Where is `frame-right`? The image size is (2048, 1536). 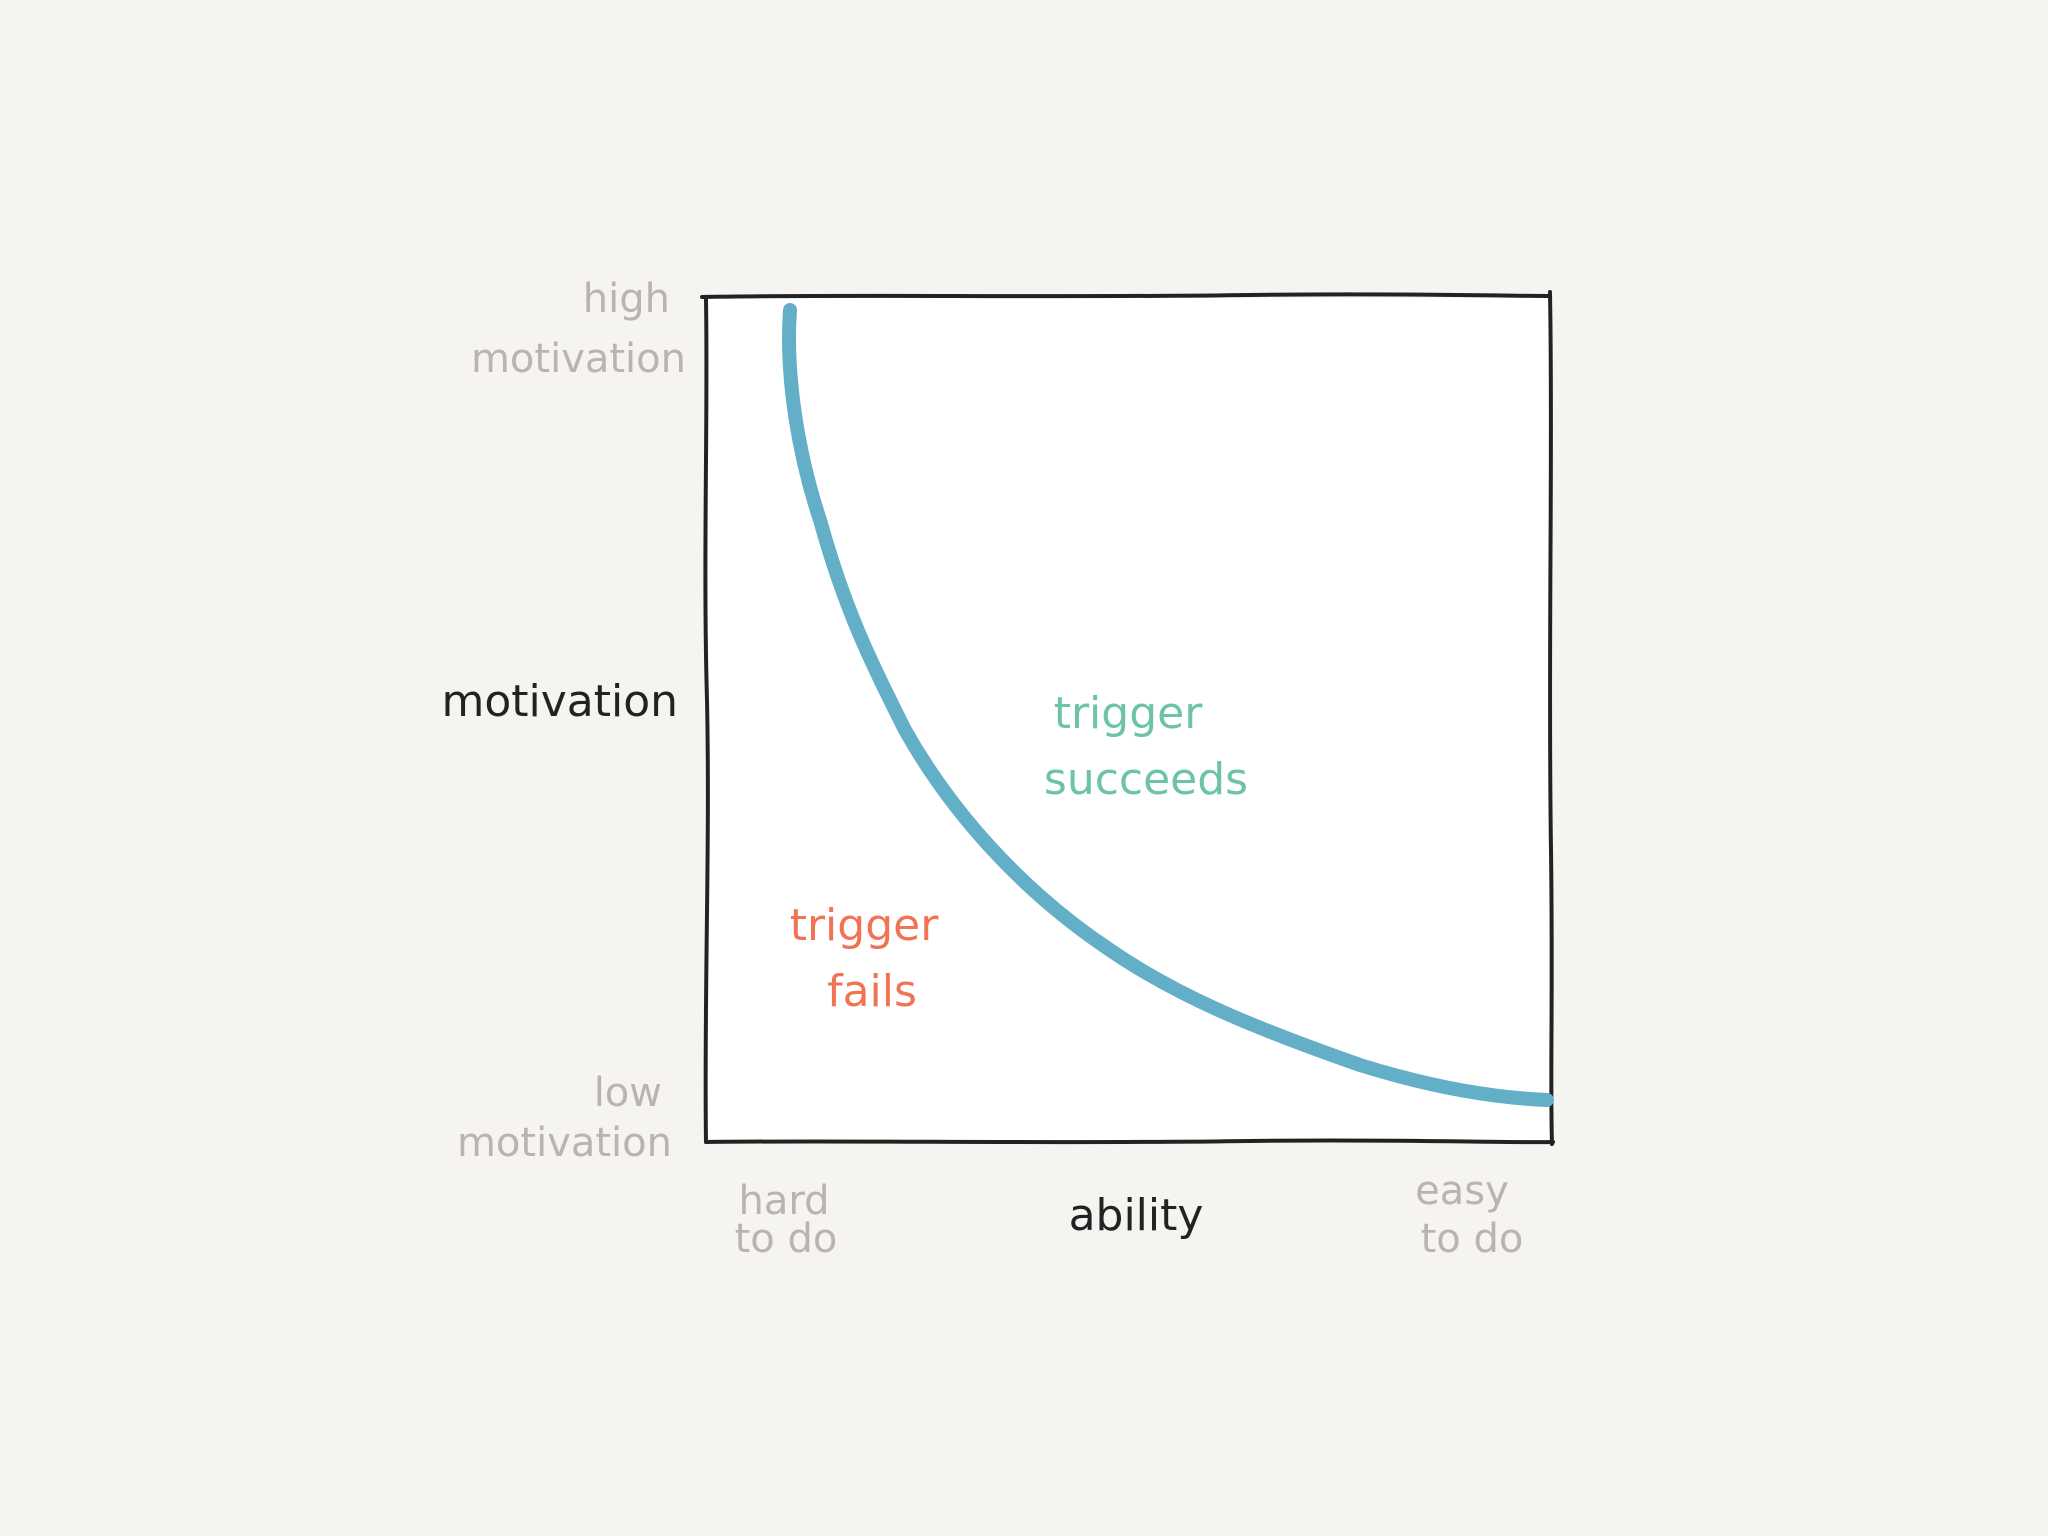
frame-right is located at coordinates (1551, 718).